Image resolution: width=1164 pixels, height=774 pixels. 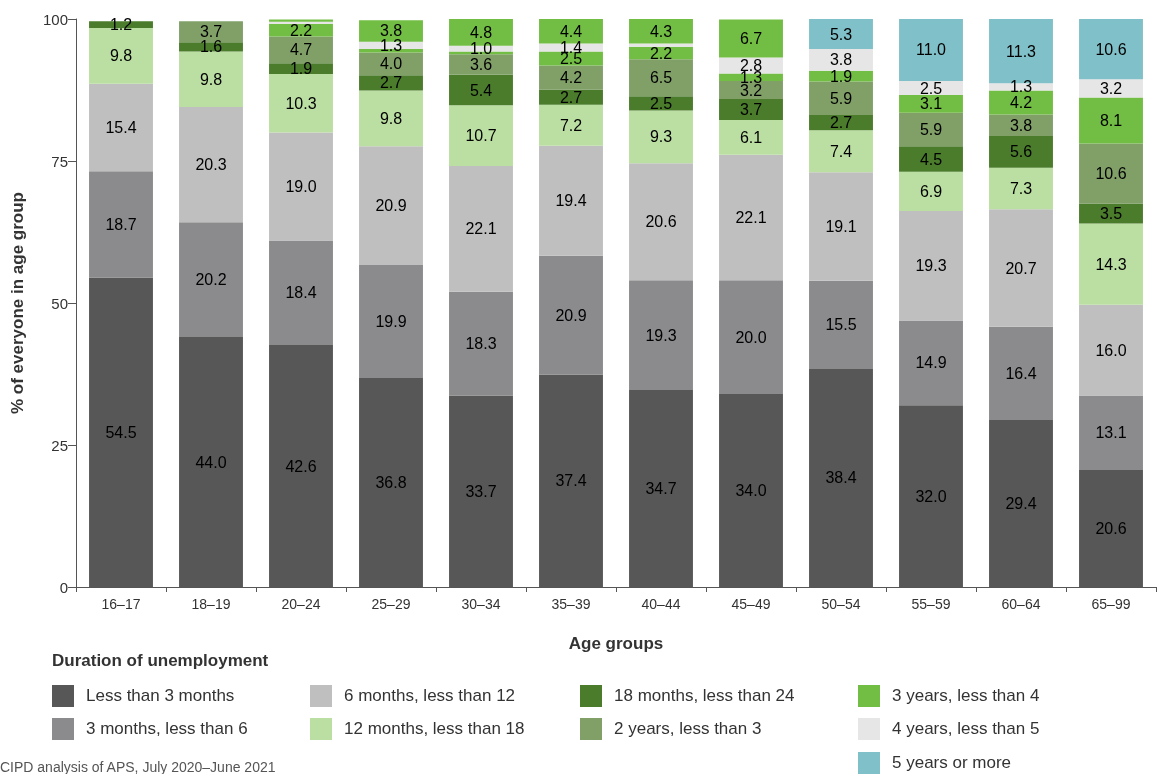 I want to click on data-label: 4.3, so click(x=661, y=31).